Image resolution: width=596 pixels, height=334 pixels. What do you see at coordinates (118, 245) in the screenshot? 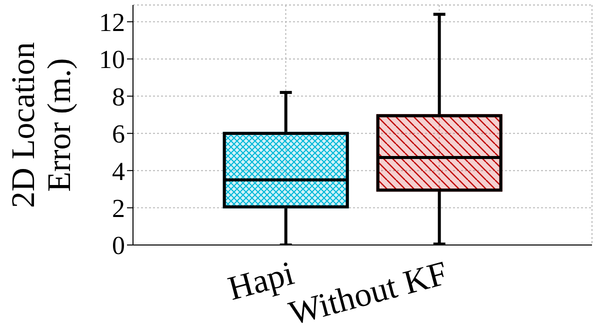
I see `y-tick-label: 0` at bounding box center [118, 245].